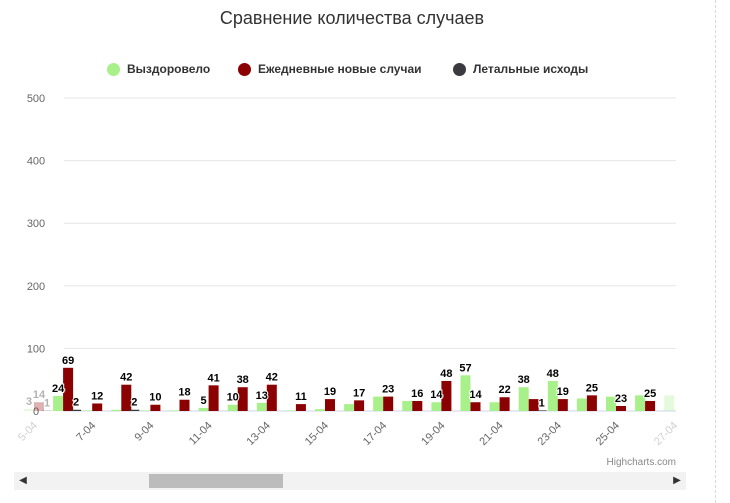  I want to click on x-tick-label-27-04: 27-04, so click(666, 434).